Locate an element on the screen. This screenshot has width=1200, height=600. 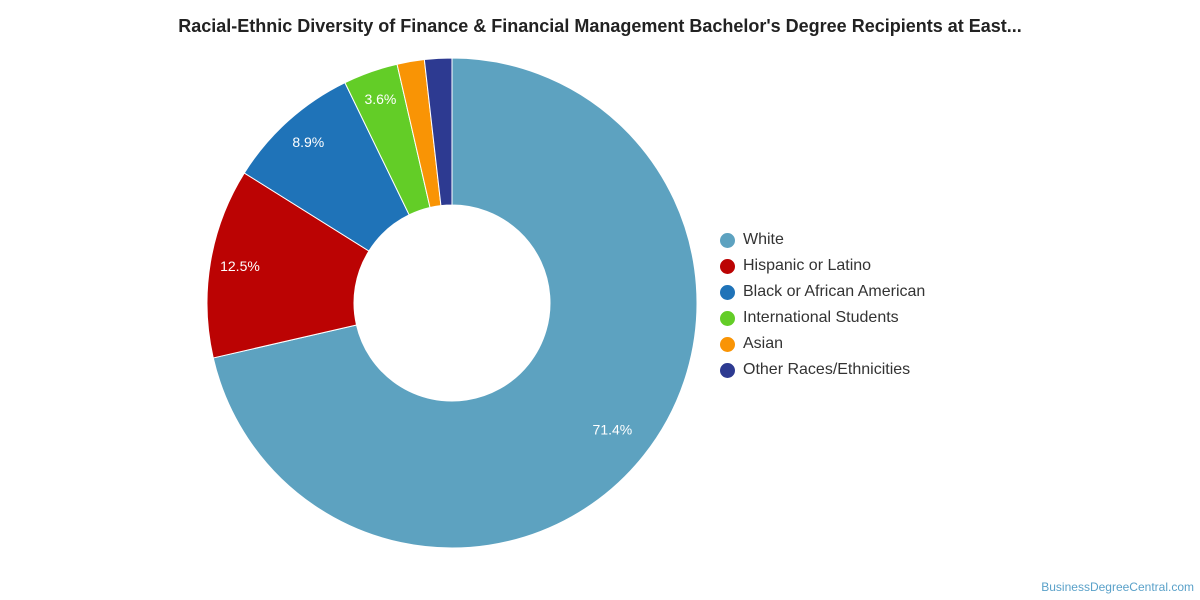
legend-item: Asian is located at coordinates (822, 344).